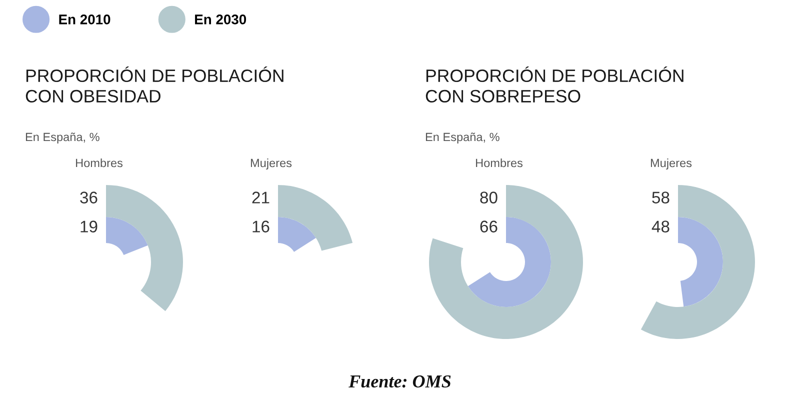 Image resolution: width=800 pixels, height=410 pixels. I want to click on text: PROPORCIÓN DE POBLACIÓN CON OBESIDAD, so click(155, 84).